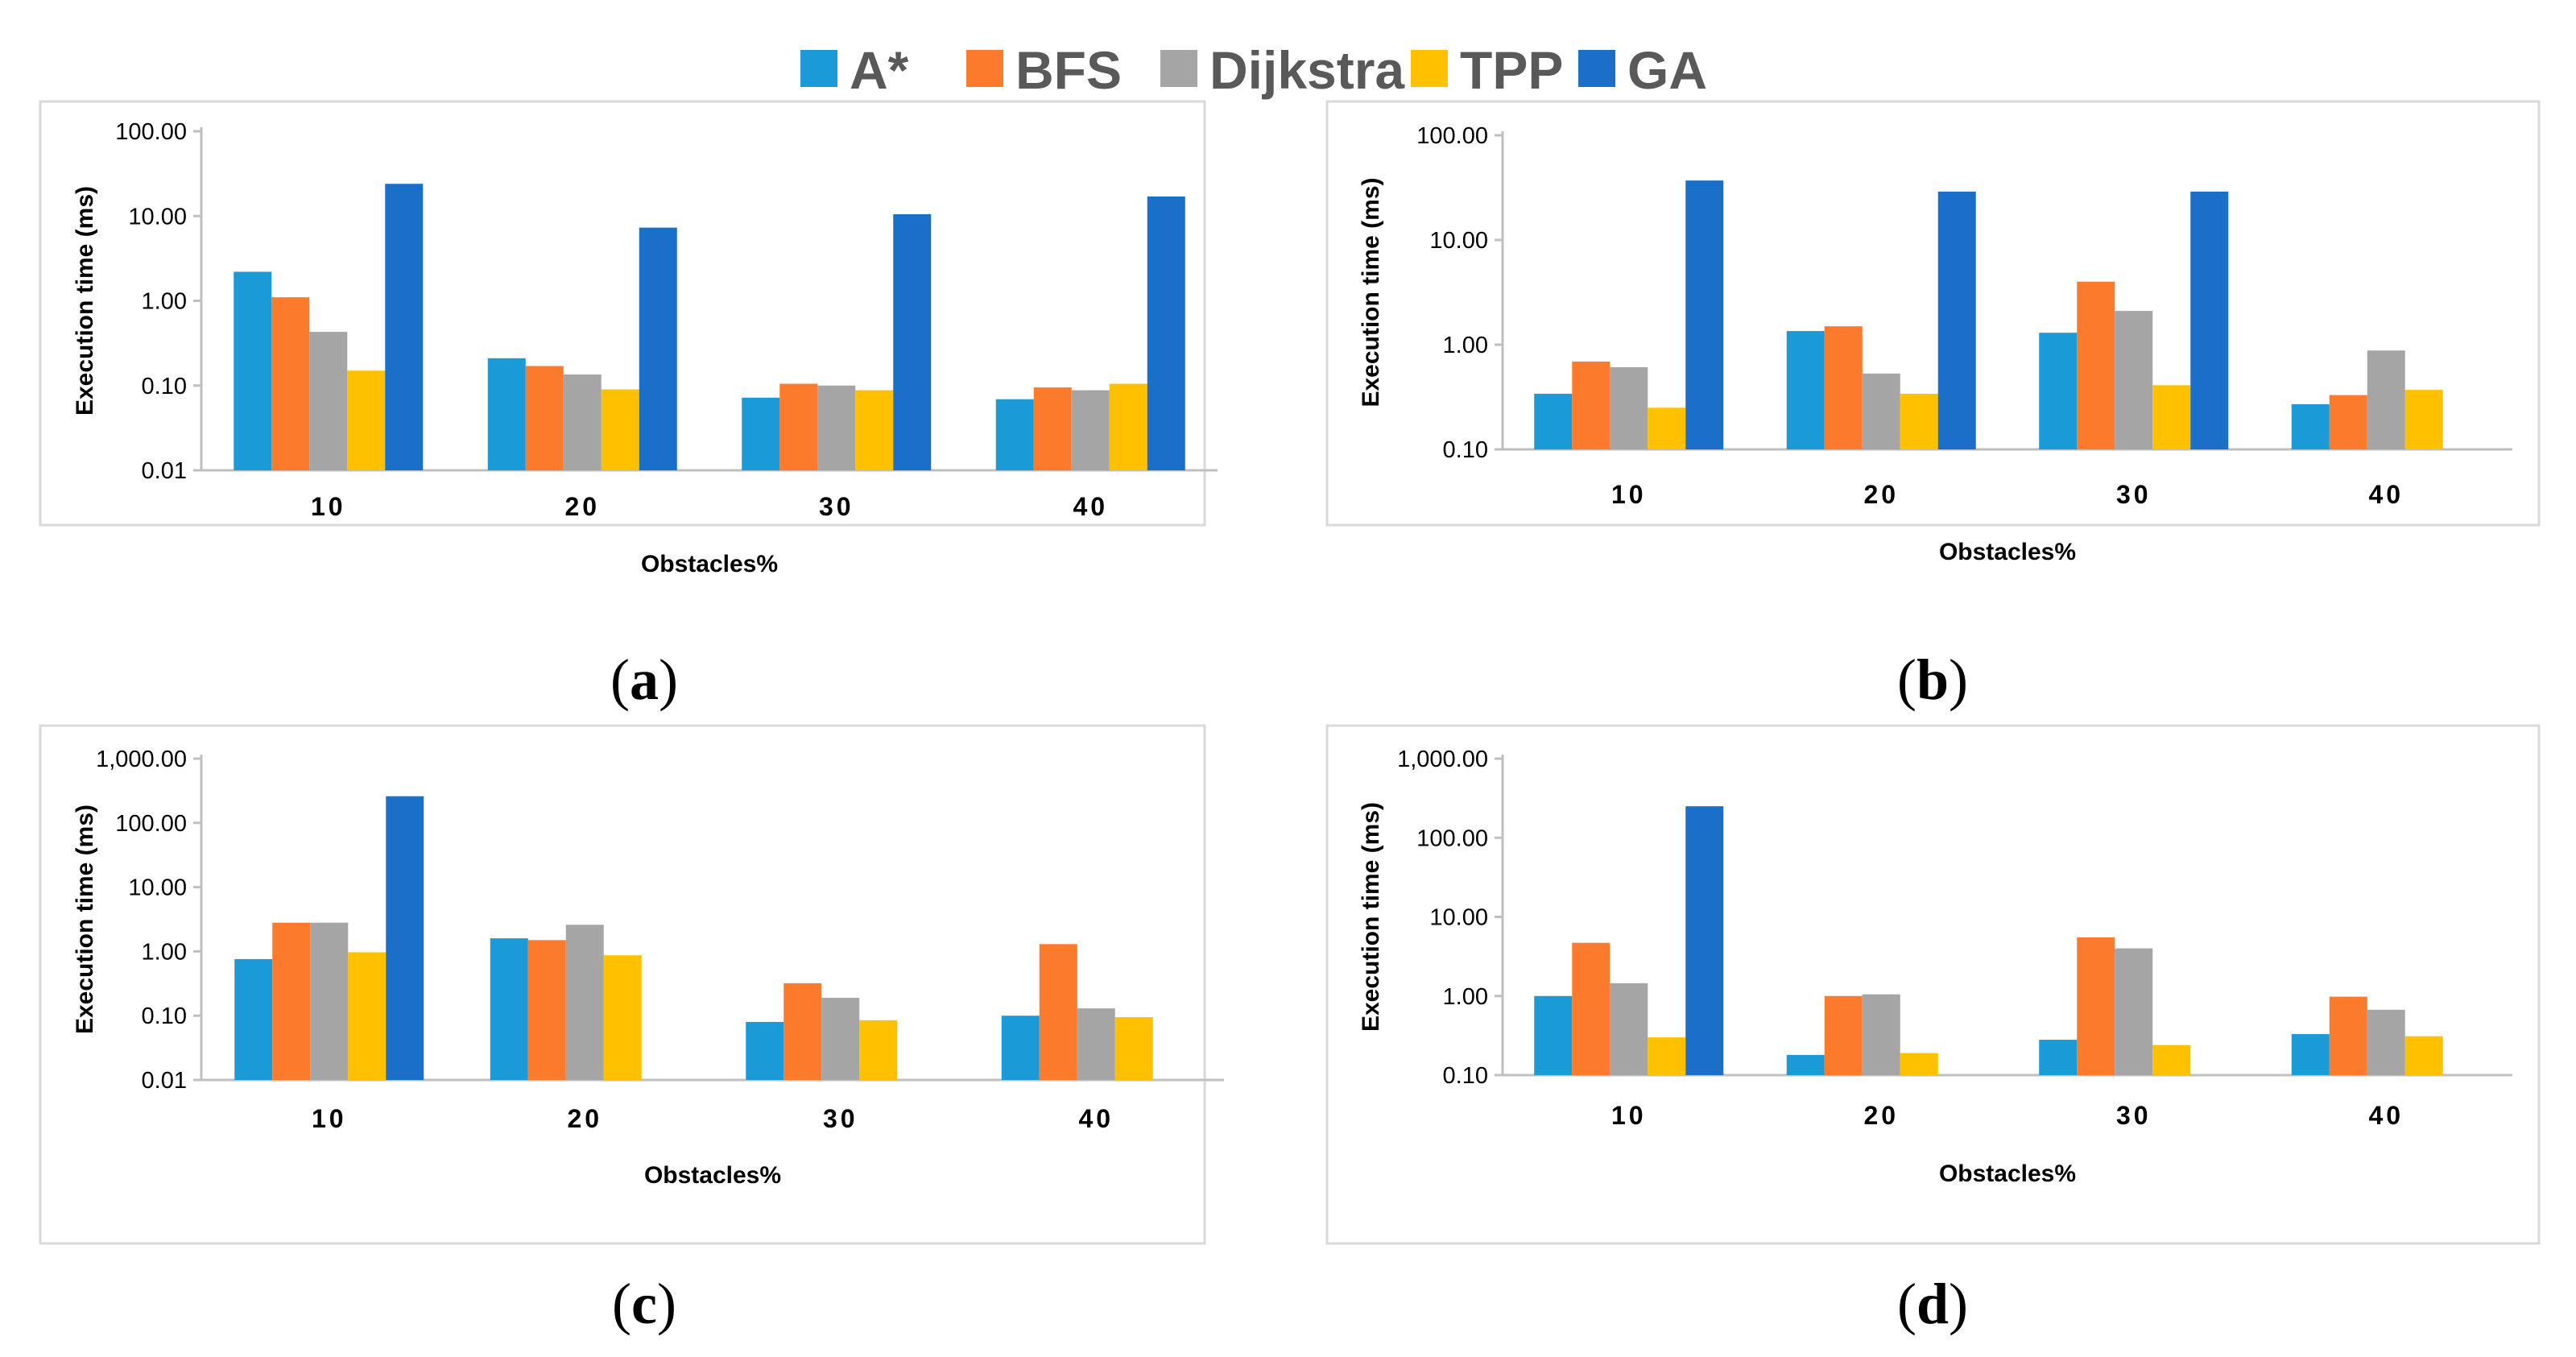  What do you see at coordinates (141, 759) in the screenshot?
I see `y-tick-label: 1,000.00` at bounding box center [141, 759].